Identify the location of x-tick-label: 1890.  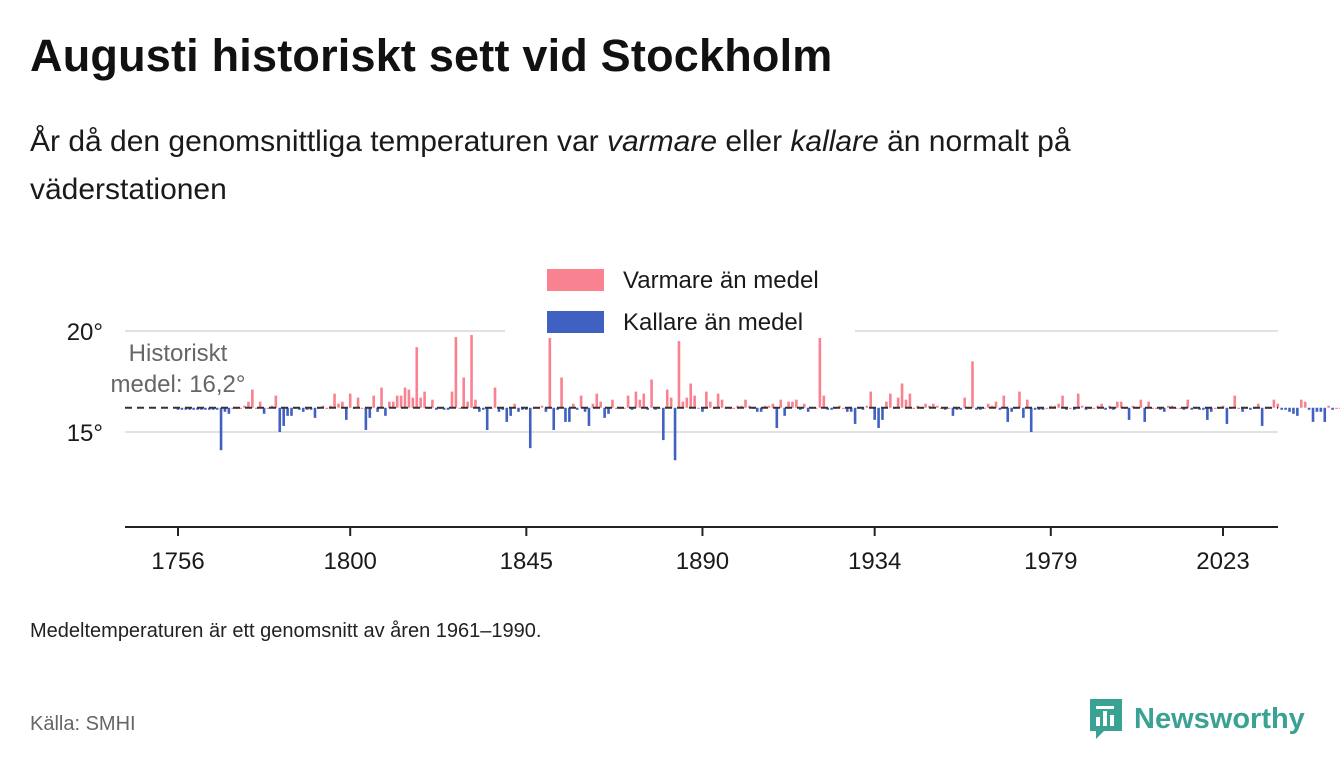
(702, 561).